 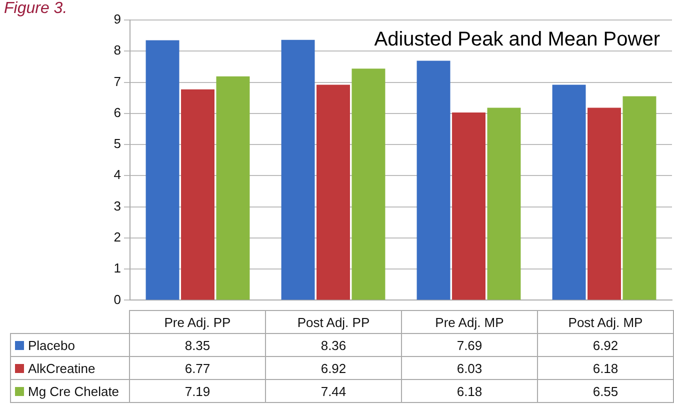 I want to click on y-tick-label: 7, so click(x=117, y=81).